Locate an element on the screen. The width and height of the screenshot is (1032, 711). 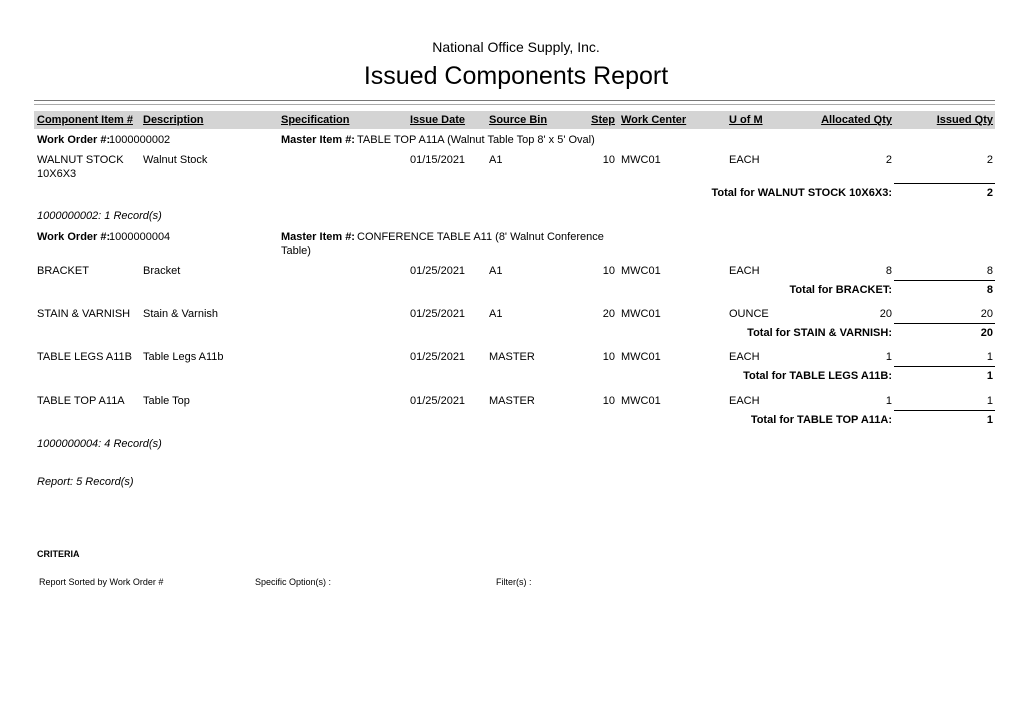
master-item-cont: Table) is located at coordinates (296, 251).